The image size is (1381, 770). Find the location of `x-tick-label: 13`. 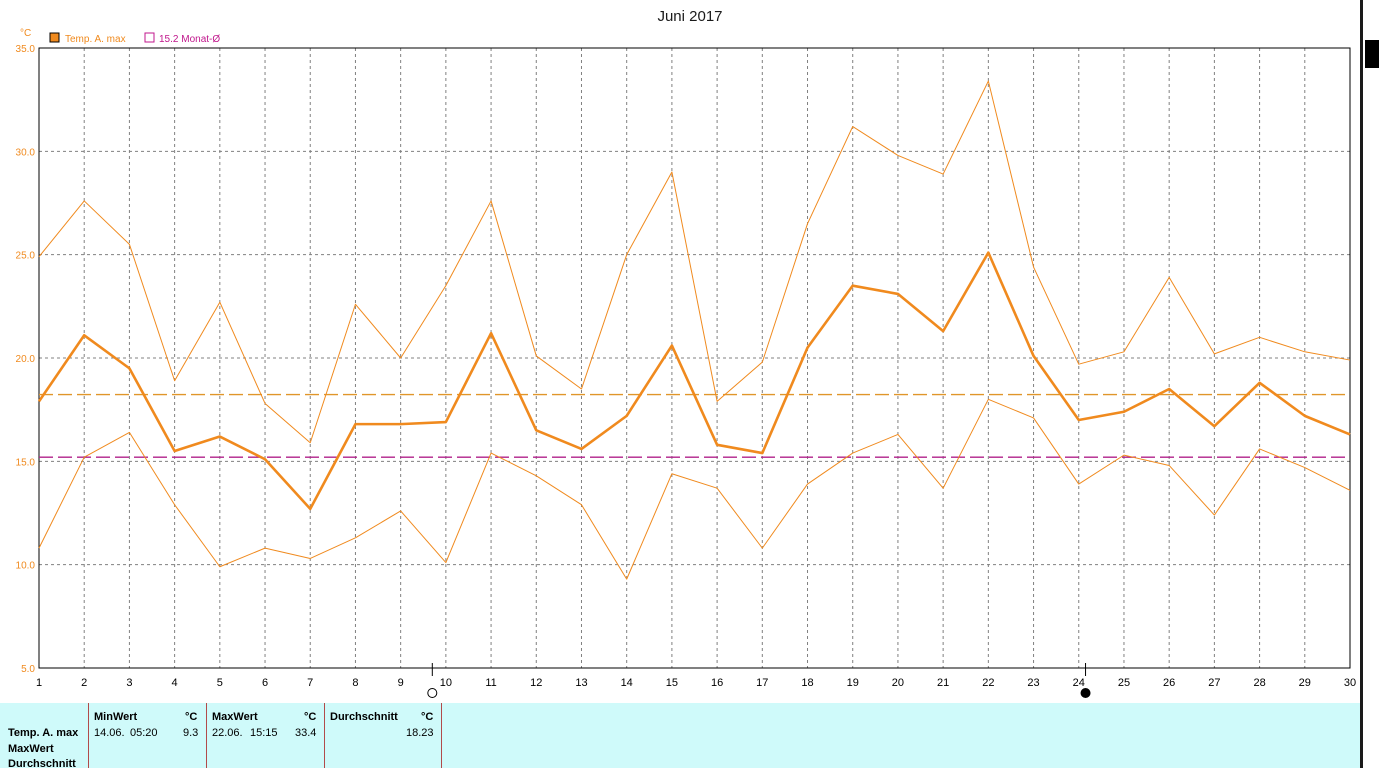

x-tick-label: 13 is located at coordinates (581, 683).